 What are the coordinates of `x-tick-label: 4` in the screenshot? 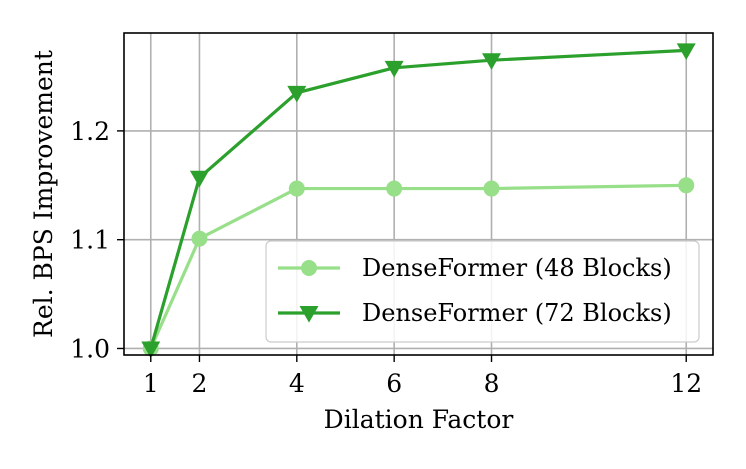 It's located at (297, 383).